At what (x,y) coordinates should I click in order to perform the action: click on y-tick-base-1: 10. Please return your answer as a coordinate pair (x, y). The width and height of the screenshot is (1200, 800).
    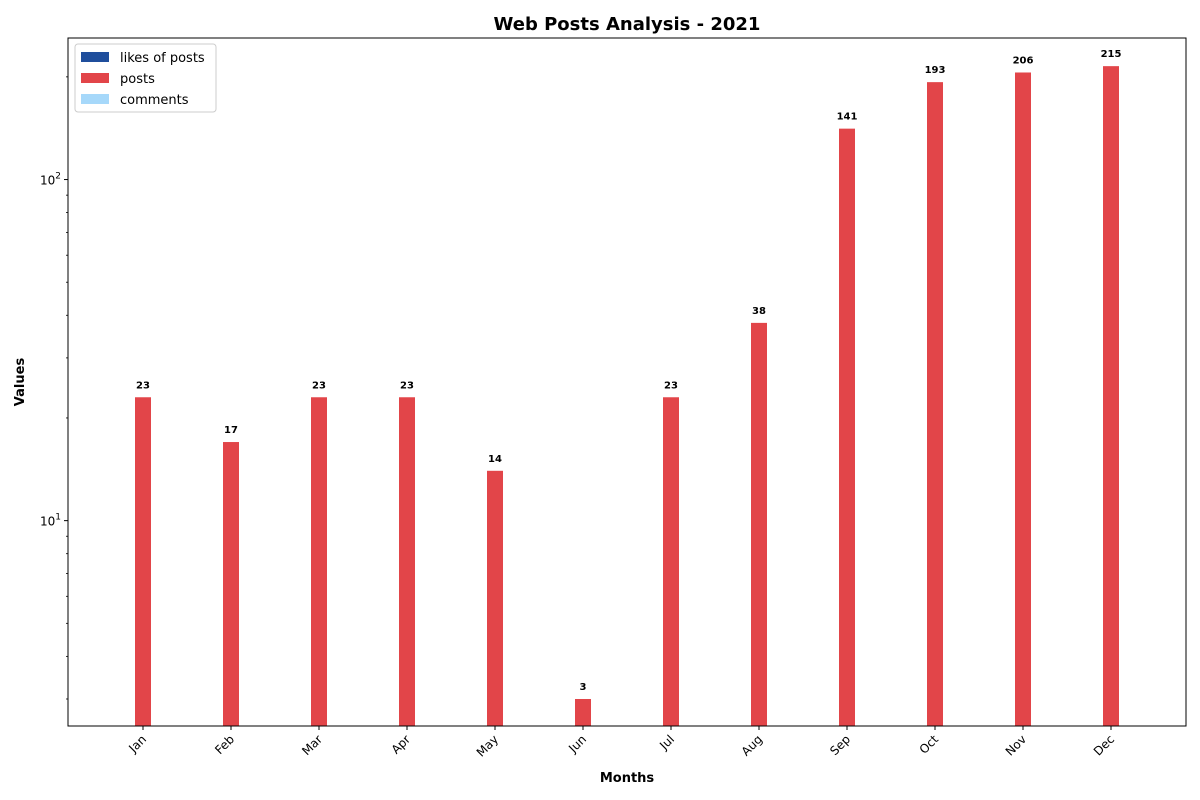
    Looking at the image, I should click on (47, 181).